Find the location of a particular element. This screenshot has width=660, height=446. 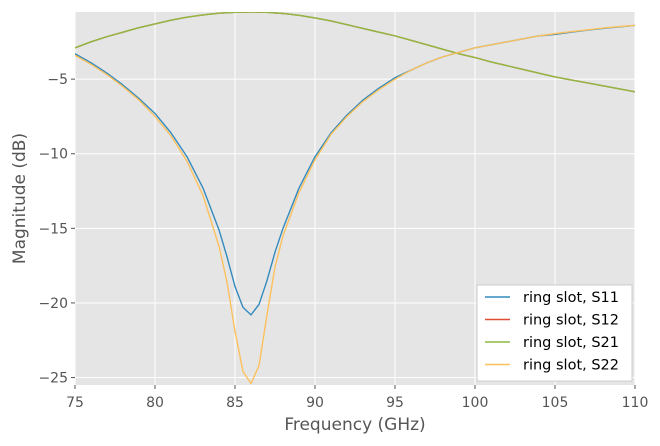

x-tick-label: 110 is located at coordinates (635, 403).